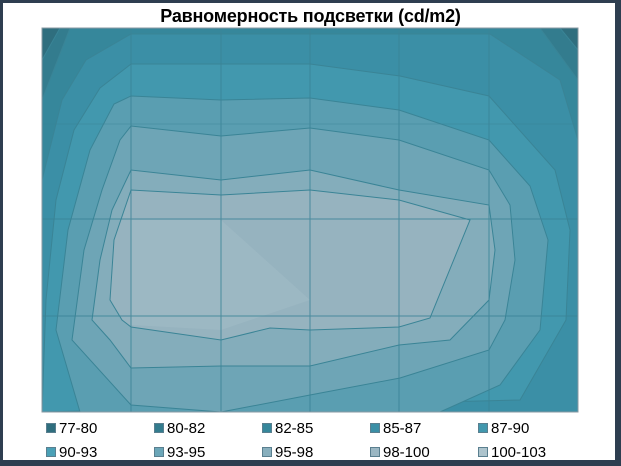 The height and width of the screenshot is (466, 621). I want to click on legend-item: 80-82, so click(208, 428).